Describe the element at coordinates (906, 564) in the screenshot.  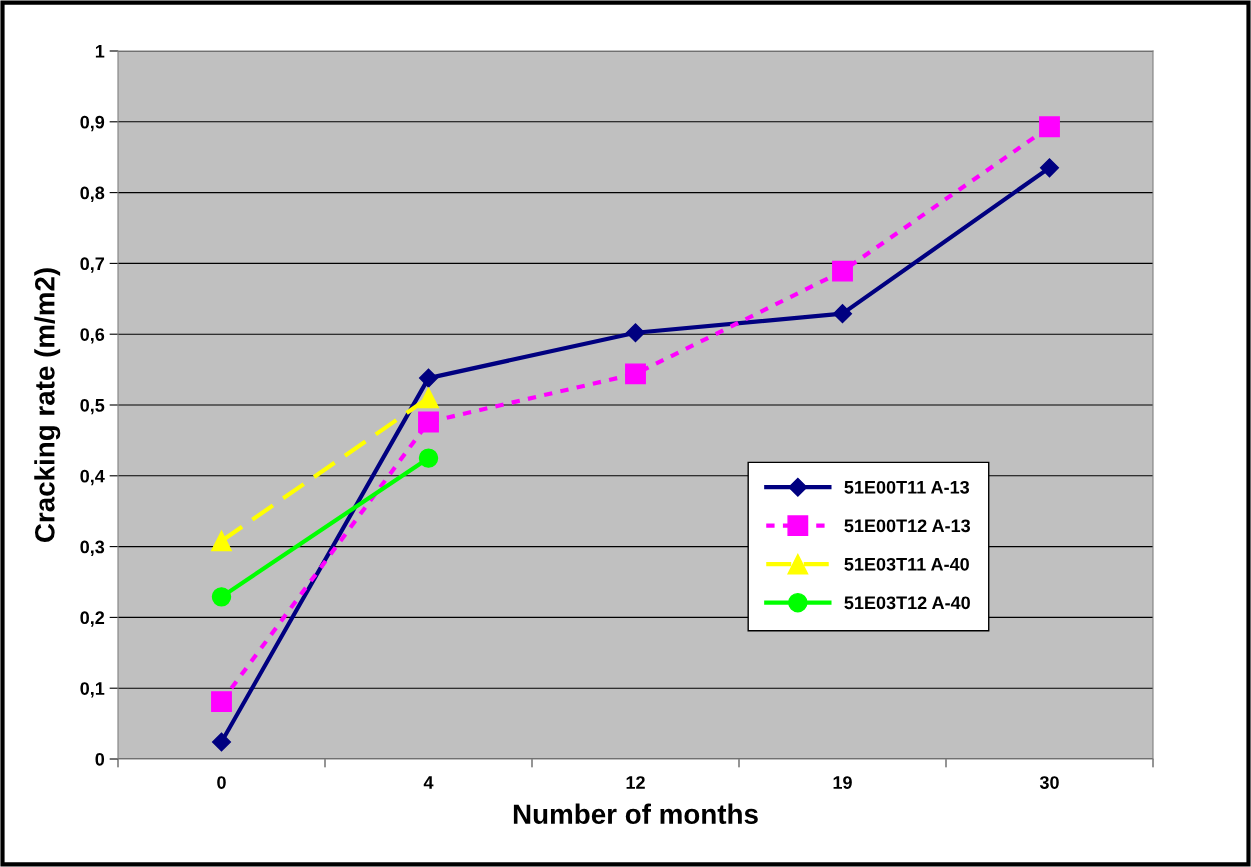
I see `legend-label: 51E03T11 A-40` at that location.